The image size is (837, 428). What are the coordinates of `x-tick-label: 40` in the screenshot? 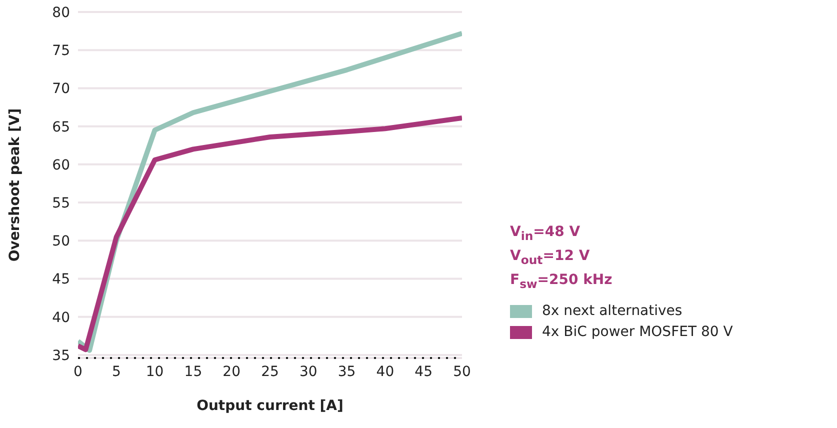 It's located at (385, 372).